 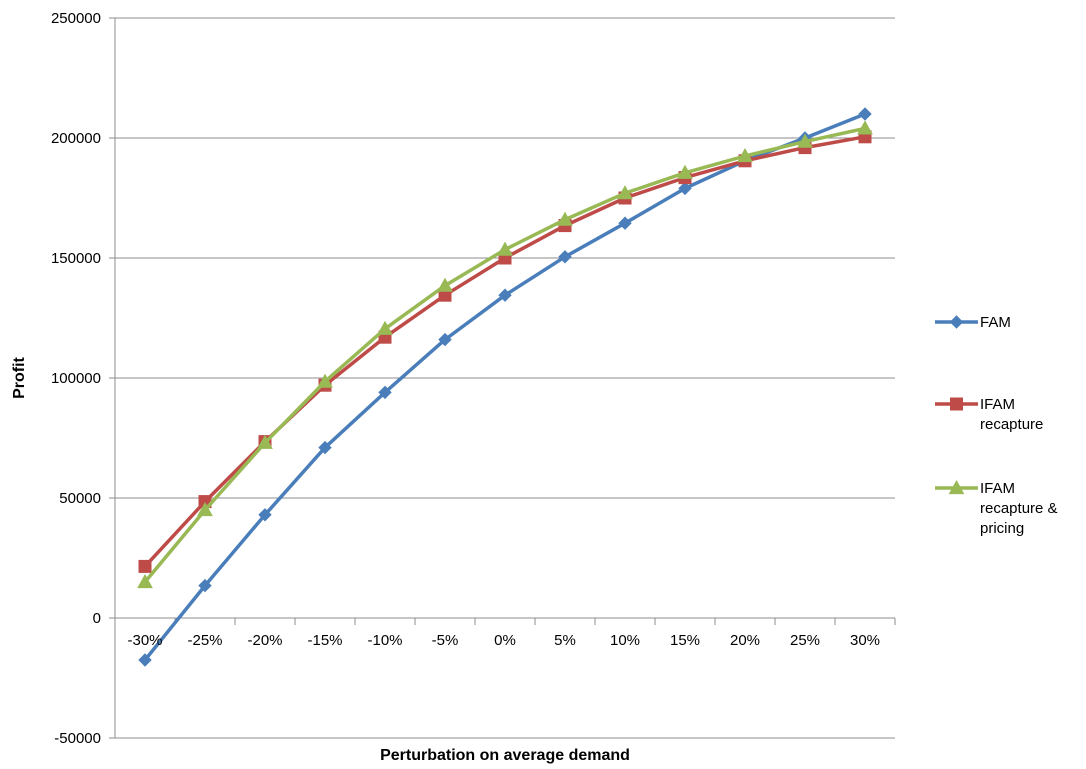 What do you see at coordinates (384, 640) in the screenshot?
I see `x-tick-label: -10%` at bounding box center [384, 640].